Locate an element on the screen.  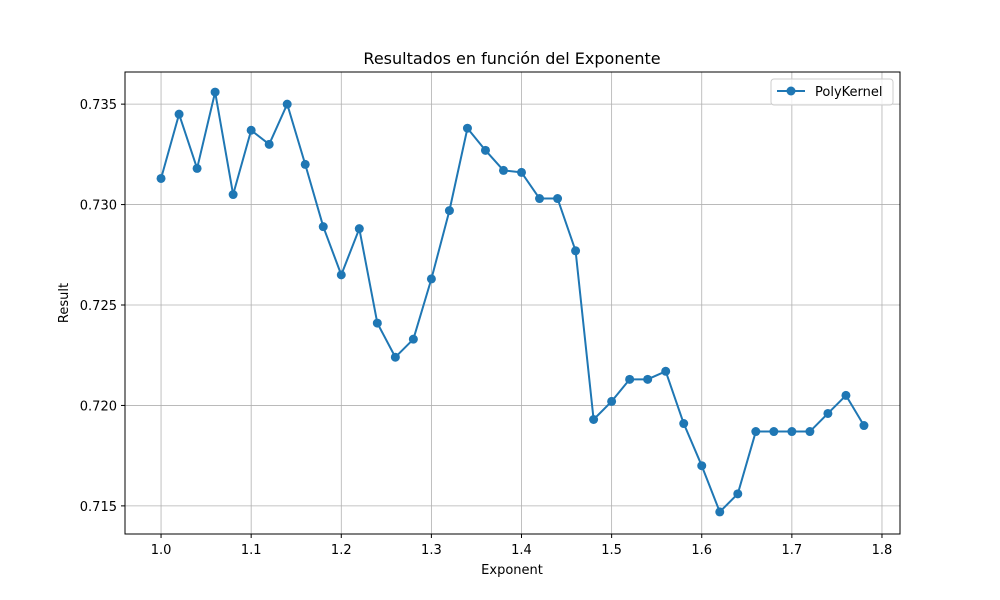
y-tick-label: 0.730 is located at coordinates (98, 206).